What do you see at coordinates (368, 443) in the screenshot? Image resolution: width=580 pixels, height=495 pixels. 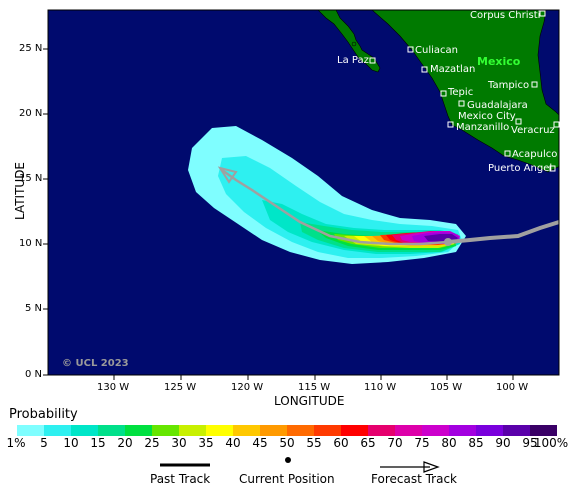 I see `scale-label: 65` at bounding box center [368, 443].